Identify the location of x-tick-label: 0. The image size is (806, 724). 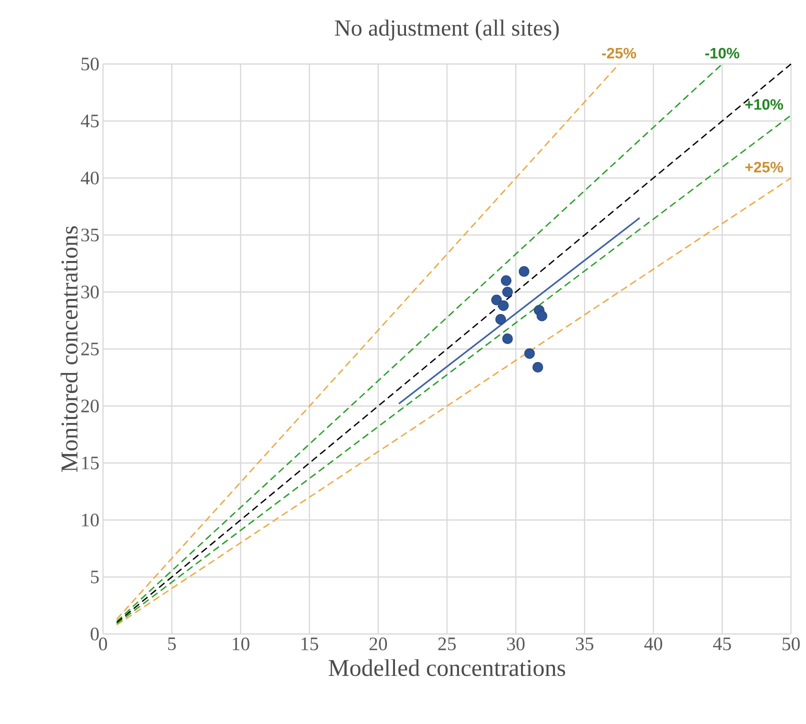
(103, 644).